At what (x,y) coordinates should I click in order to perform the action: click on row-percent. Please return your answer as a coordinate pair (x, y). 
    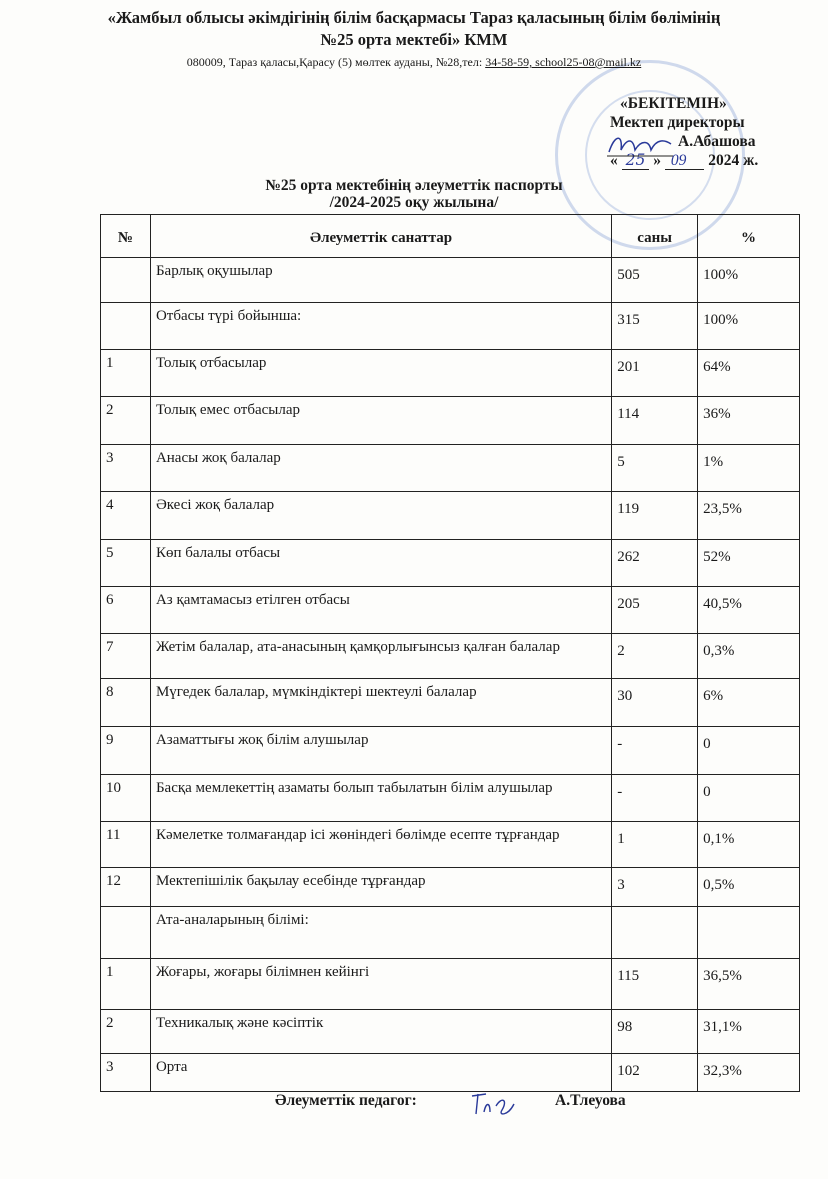
    Looking at the image, I should click on (748, 932).